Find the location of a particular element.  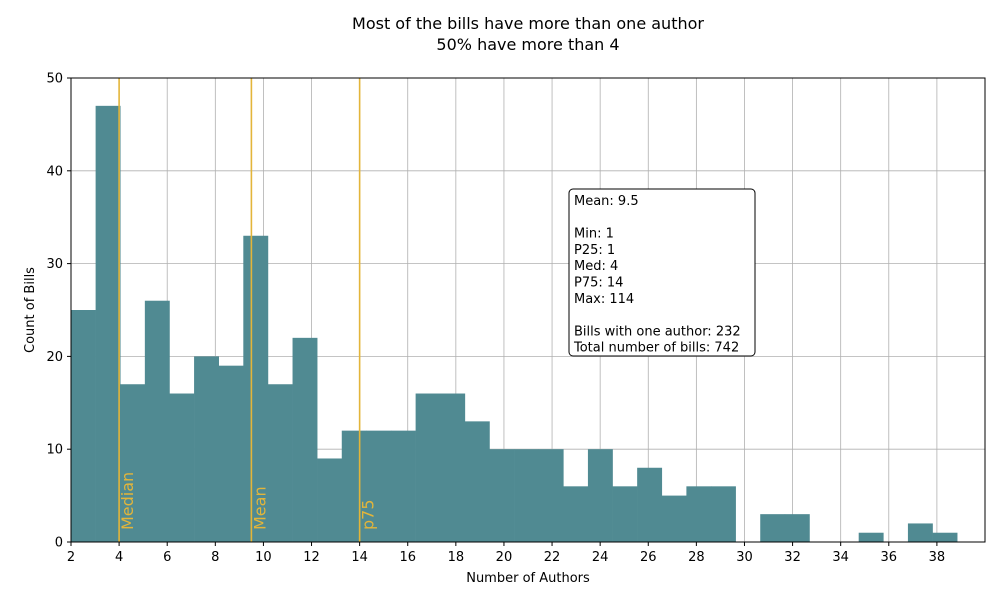

reference-line-label: Median is located at coordinates (127, 501).